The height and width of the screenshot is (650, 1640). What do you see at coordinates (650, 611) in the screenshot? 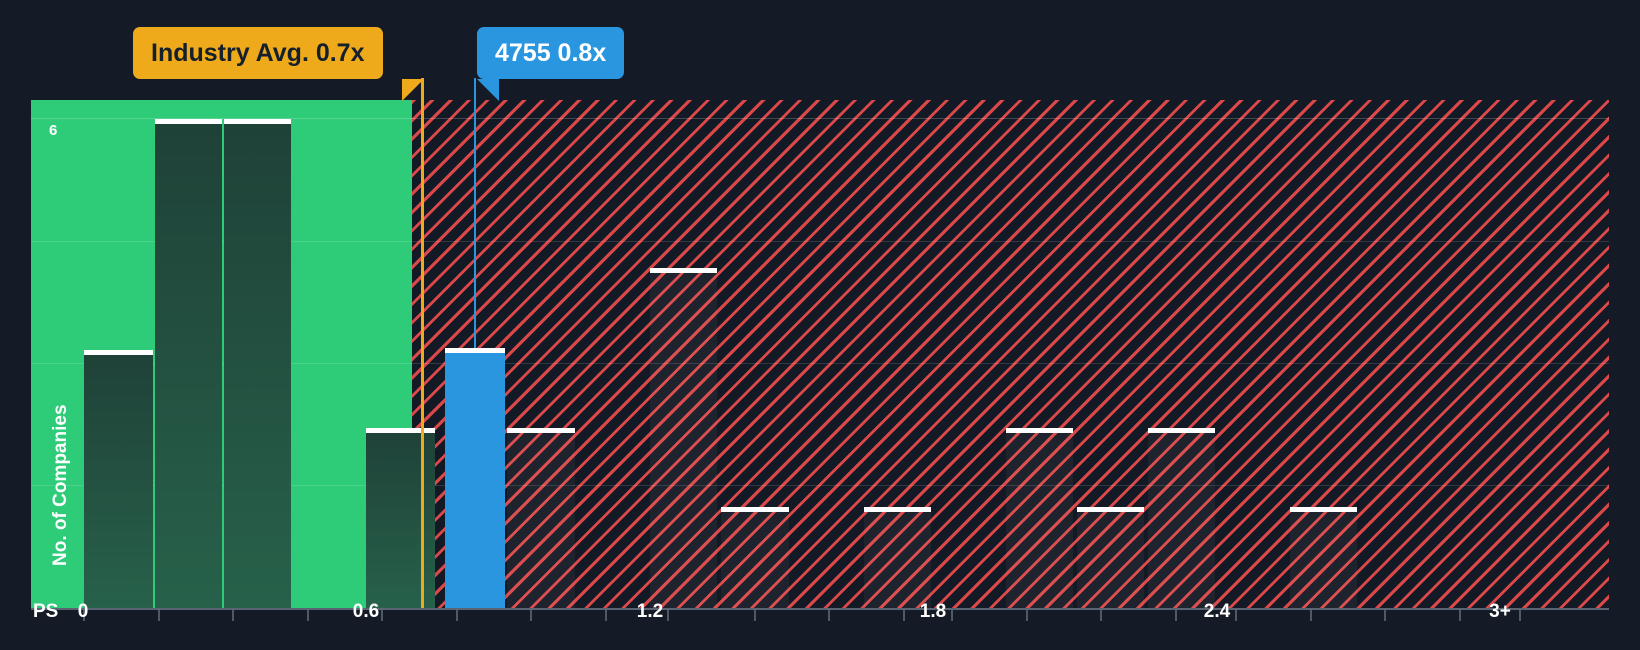
I see `x-tick-label-2: 1.2` at bounding box center [650, 611].